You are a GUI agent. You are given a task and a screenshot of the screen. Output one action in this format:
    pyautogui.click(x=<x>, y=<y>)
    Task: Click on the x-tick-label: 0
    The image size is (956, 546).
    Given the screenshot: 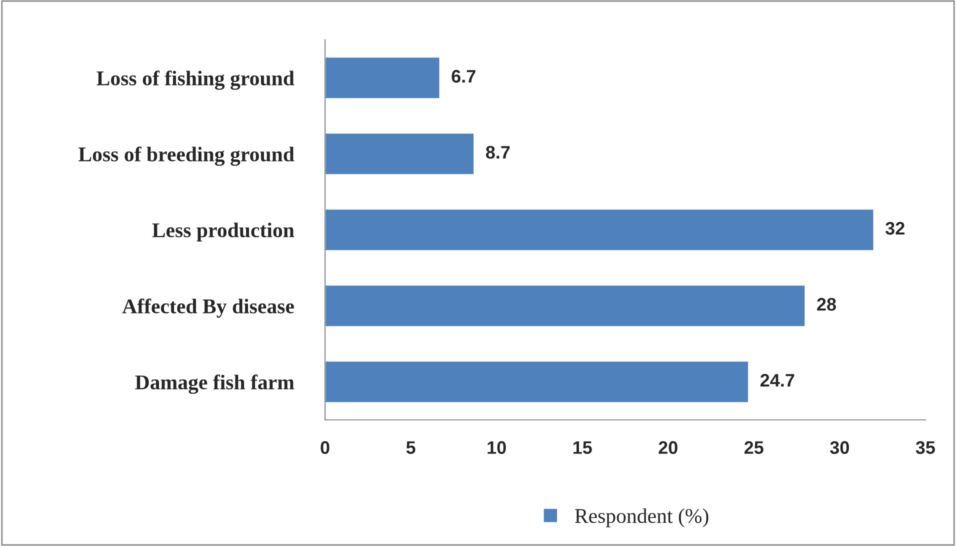 What is the action you would take?
    pyautogui.click(x=325, y=447)
    